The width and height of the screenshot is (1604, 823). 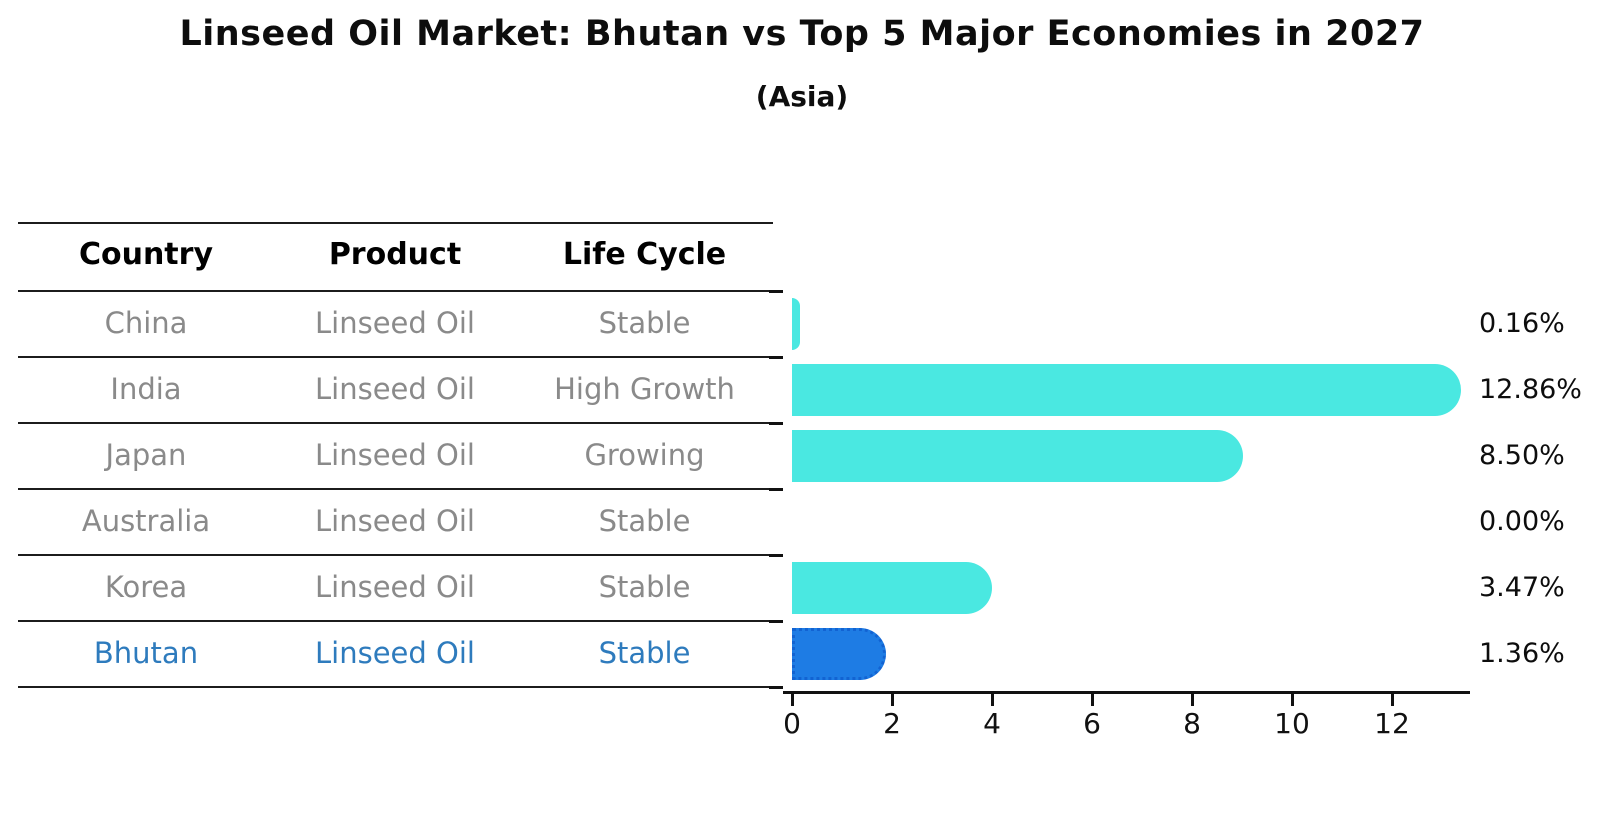 I want to click on table-cell-life_cycle: High Growth, so click(x=644, y=389).